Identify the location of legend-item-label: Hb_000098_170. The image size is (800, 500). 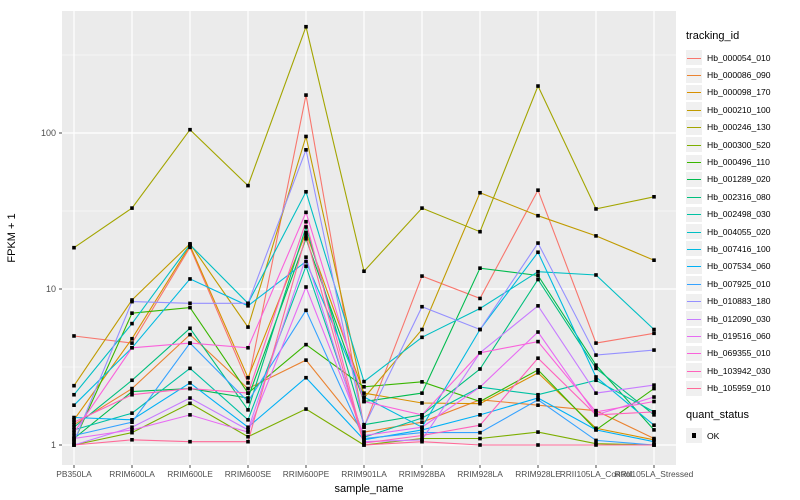
(739, 92).